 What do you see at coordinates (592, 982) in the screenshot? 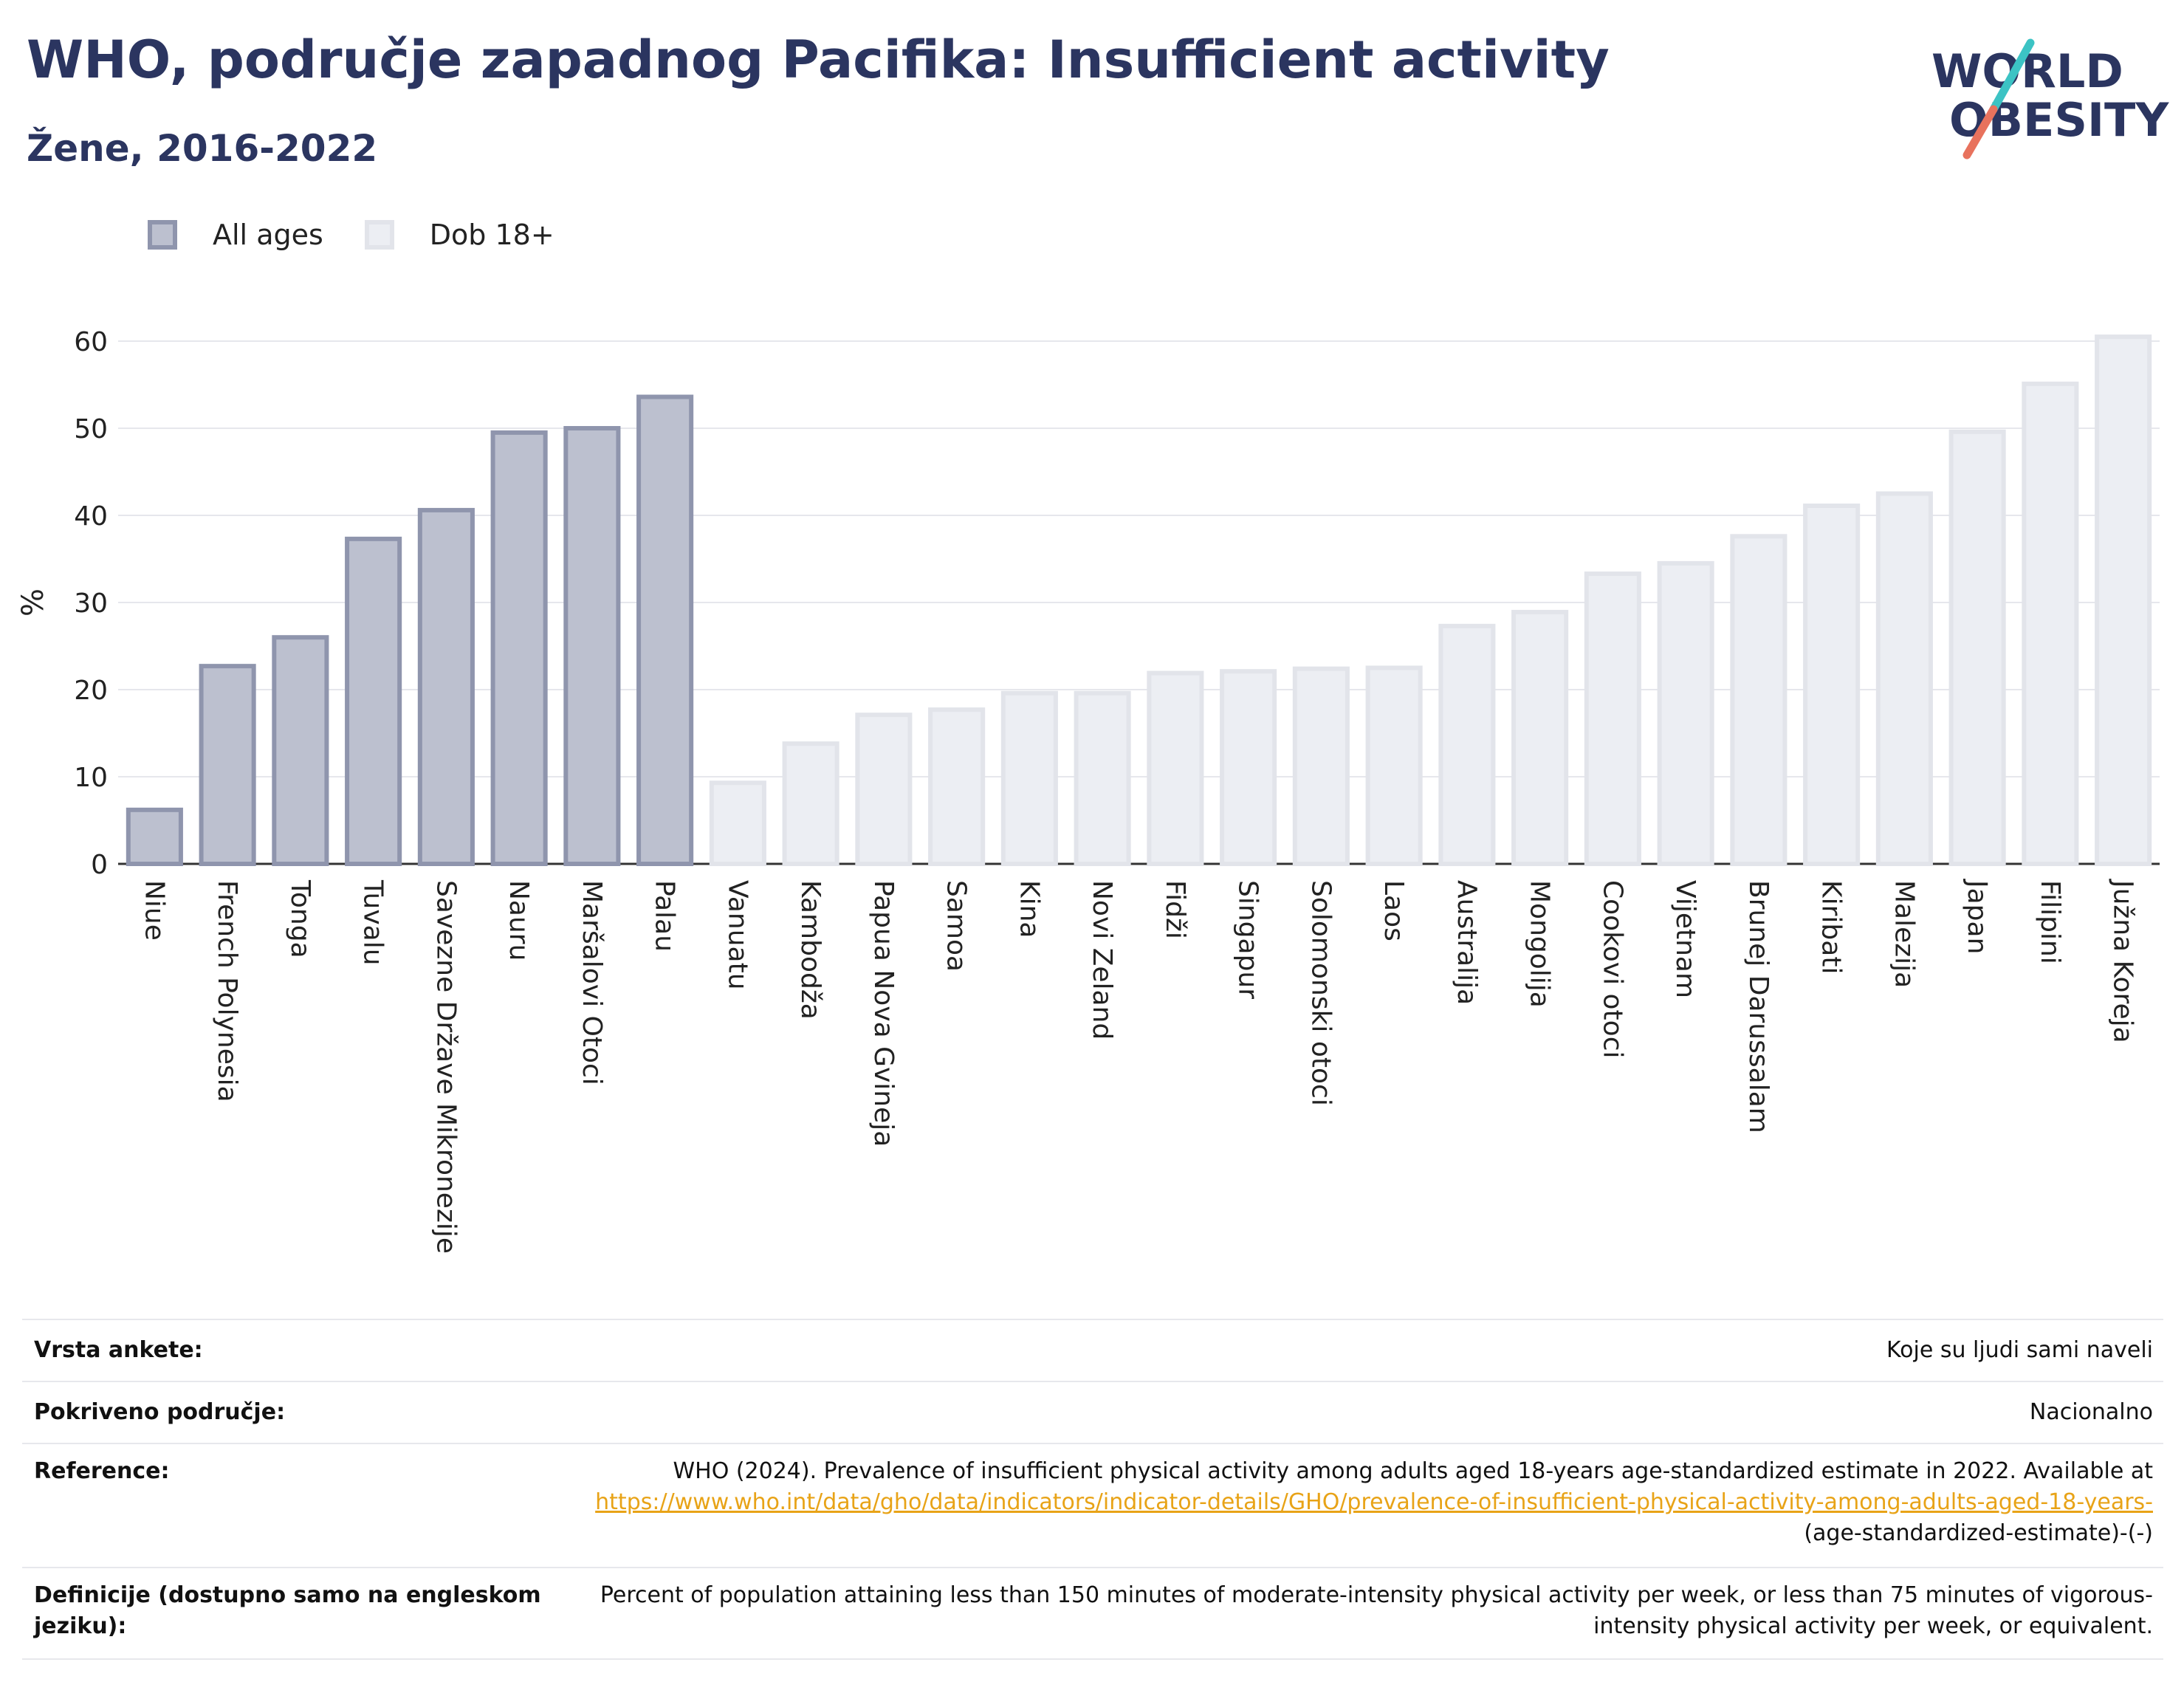
I see `x-tick-label: Maršalovi Otoci` at bounding box center [592, 982].